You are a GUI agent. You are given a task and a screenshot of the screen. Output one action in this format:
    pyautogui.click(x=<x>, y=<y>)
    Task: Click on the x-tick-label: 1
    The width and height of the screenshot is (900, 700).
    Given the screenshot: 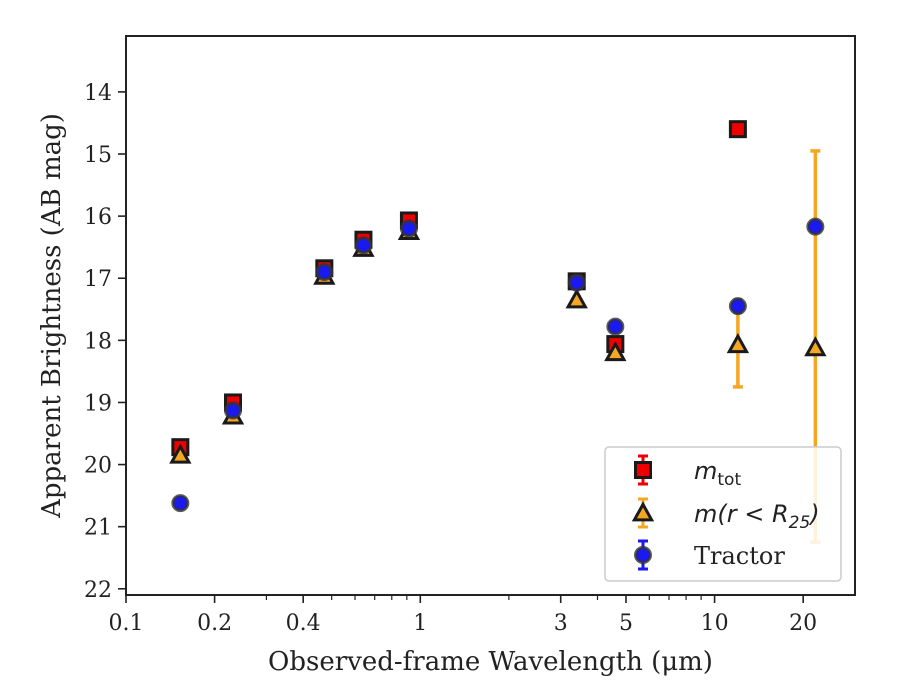 What is the action you would take?
    pyautogui.click(x=420, y=623)
    